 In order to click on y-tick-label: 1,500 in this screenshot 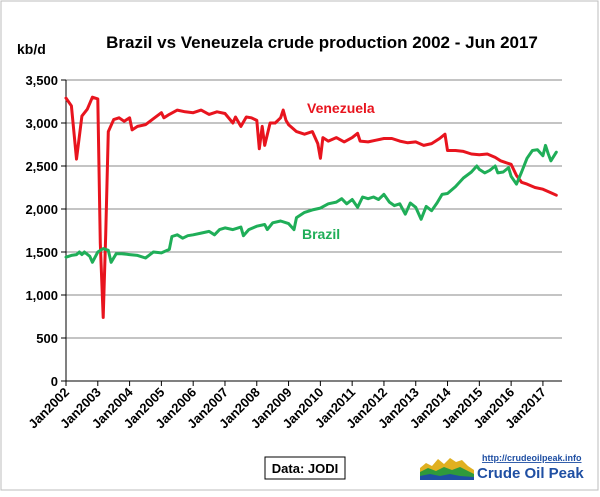, I will do `click(41, 252)`.